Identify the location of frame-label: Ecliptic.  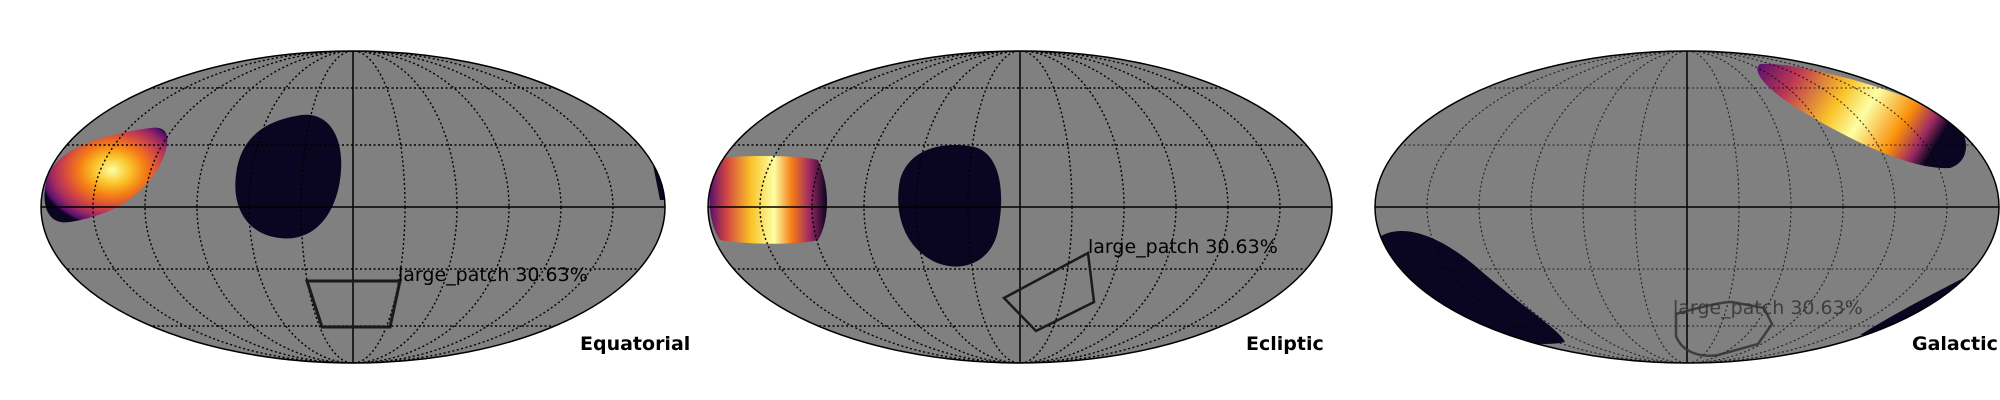
(1285, 344).